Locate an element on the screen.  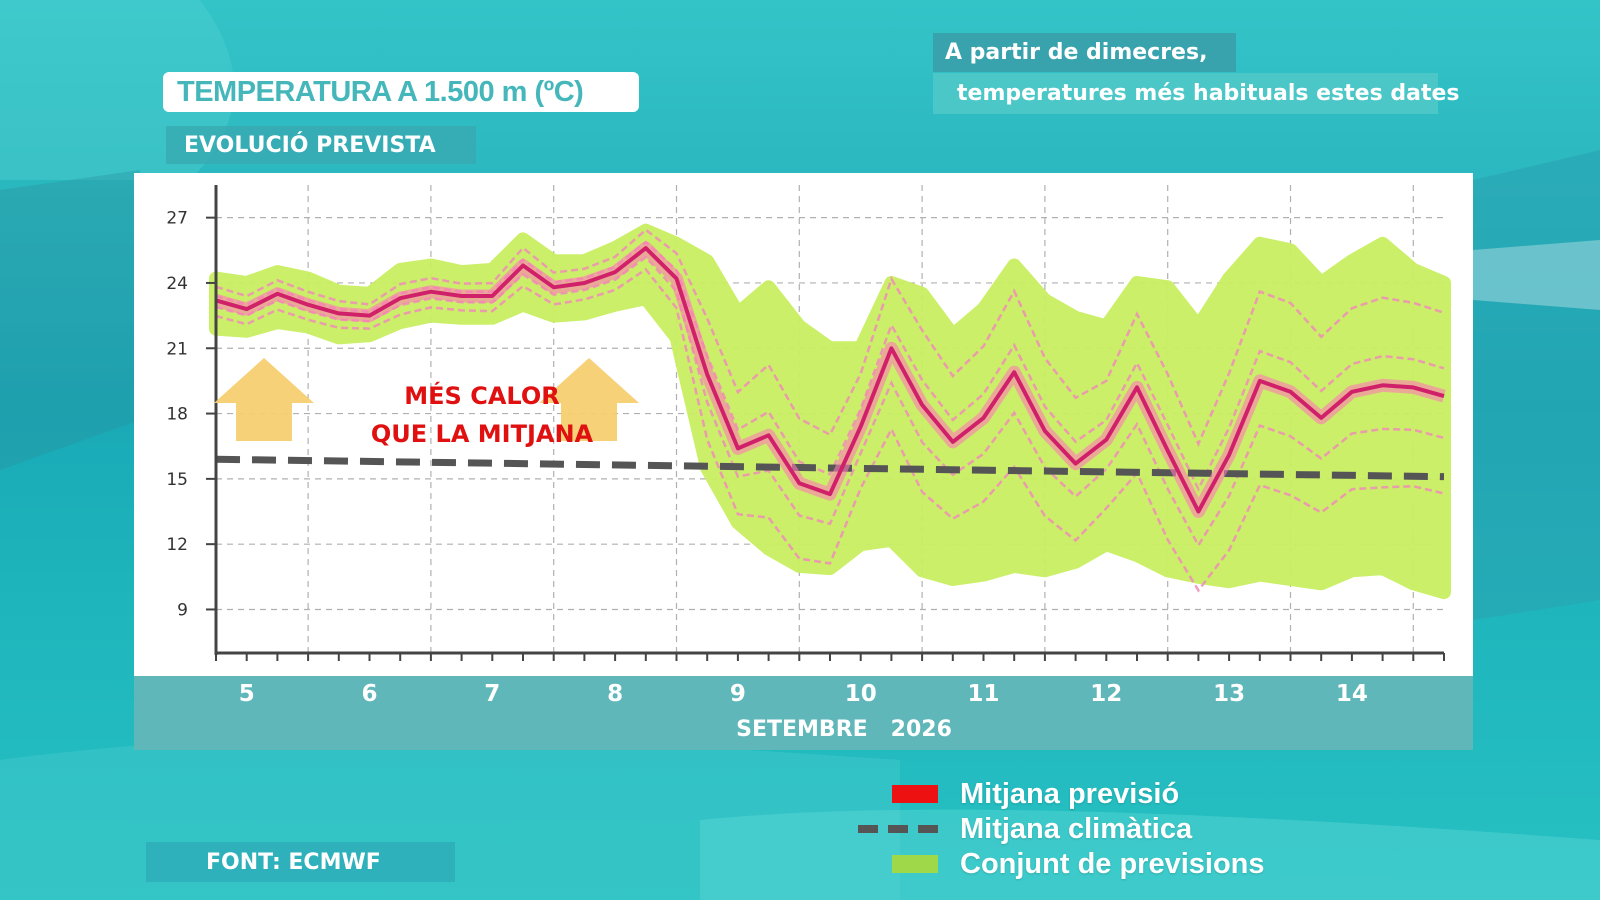
chart-title: TEMPERATURA A 1.500 m (ºC) is located at coordinates (380, 91).